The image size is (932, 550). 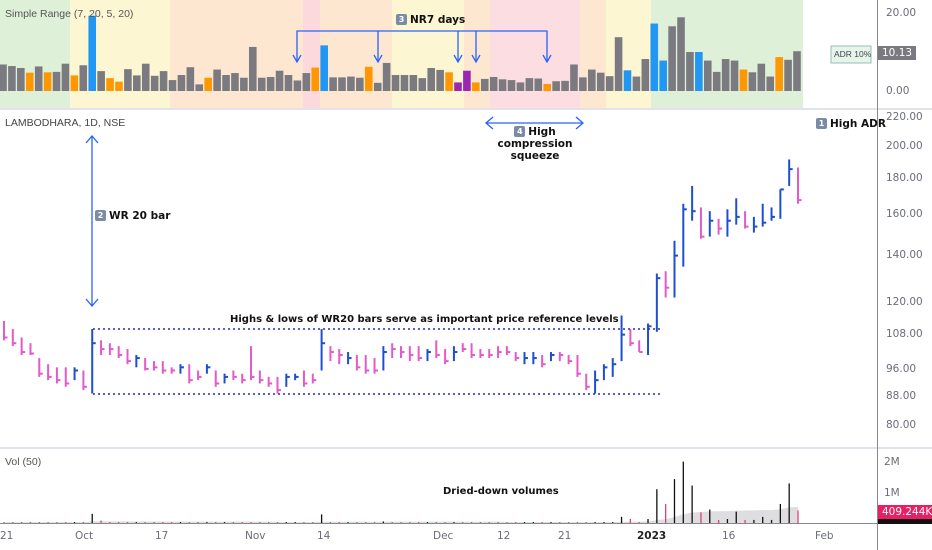 What do you see at coordinates (901, 369) in the screenshot?
I see `price-axis-tick: 96.00` at bounding box center [901, 369].